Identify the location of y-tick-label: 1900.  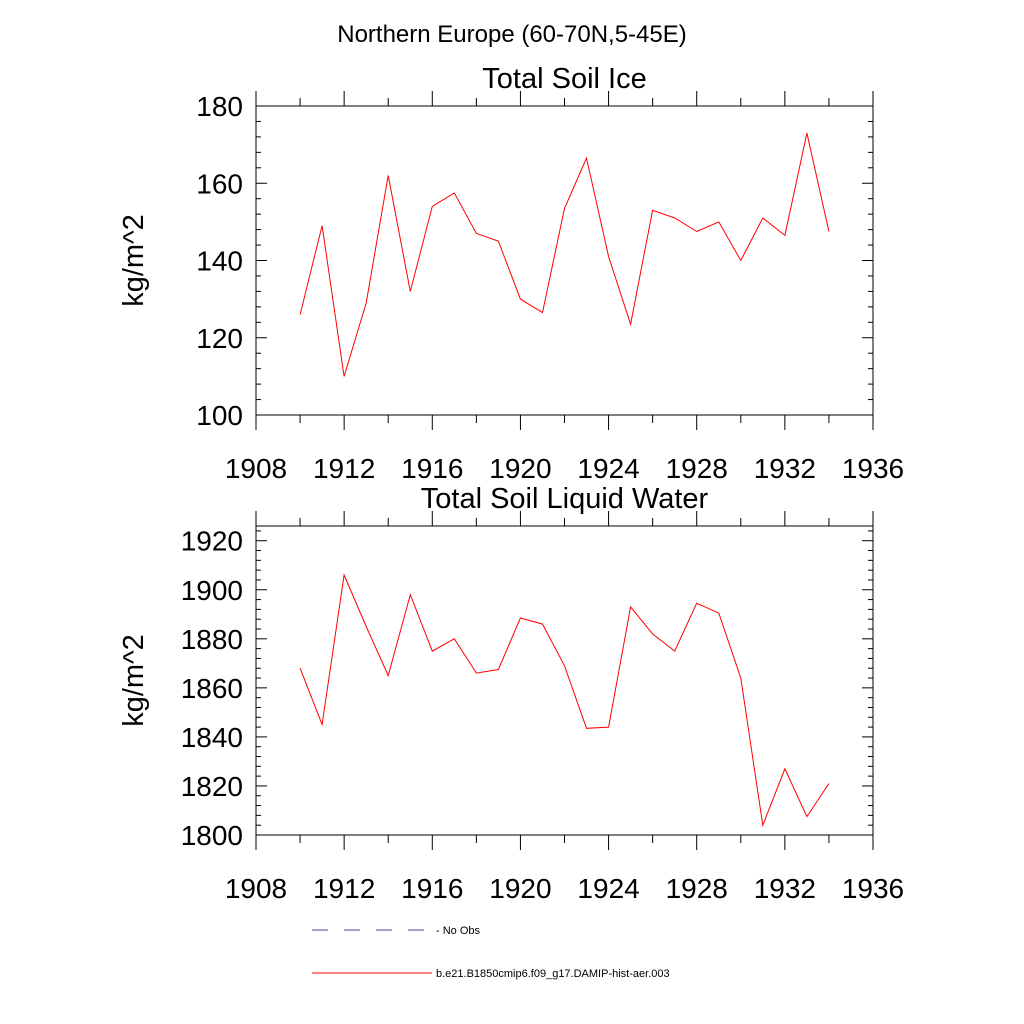
(212, 590).